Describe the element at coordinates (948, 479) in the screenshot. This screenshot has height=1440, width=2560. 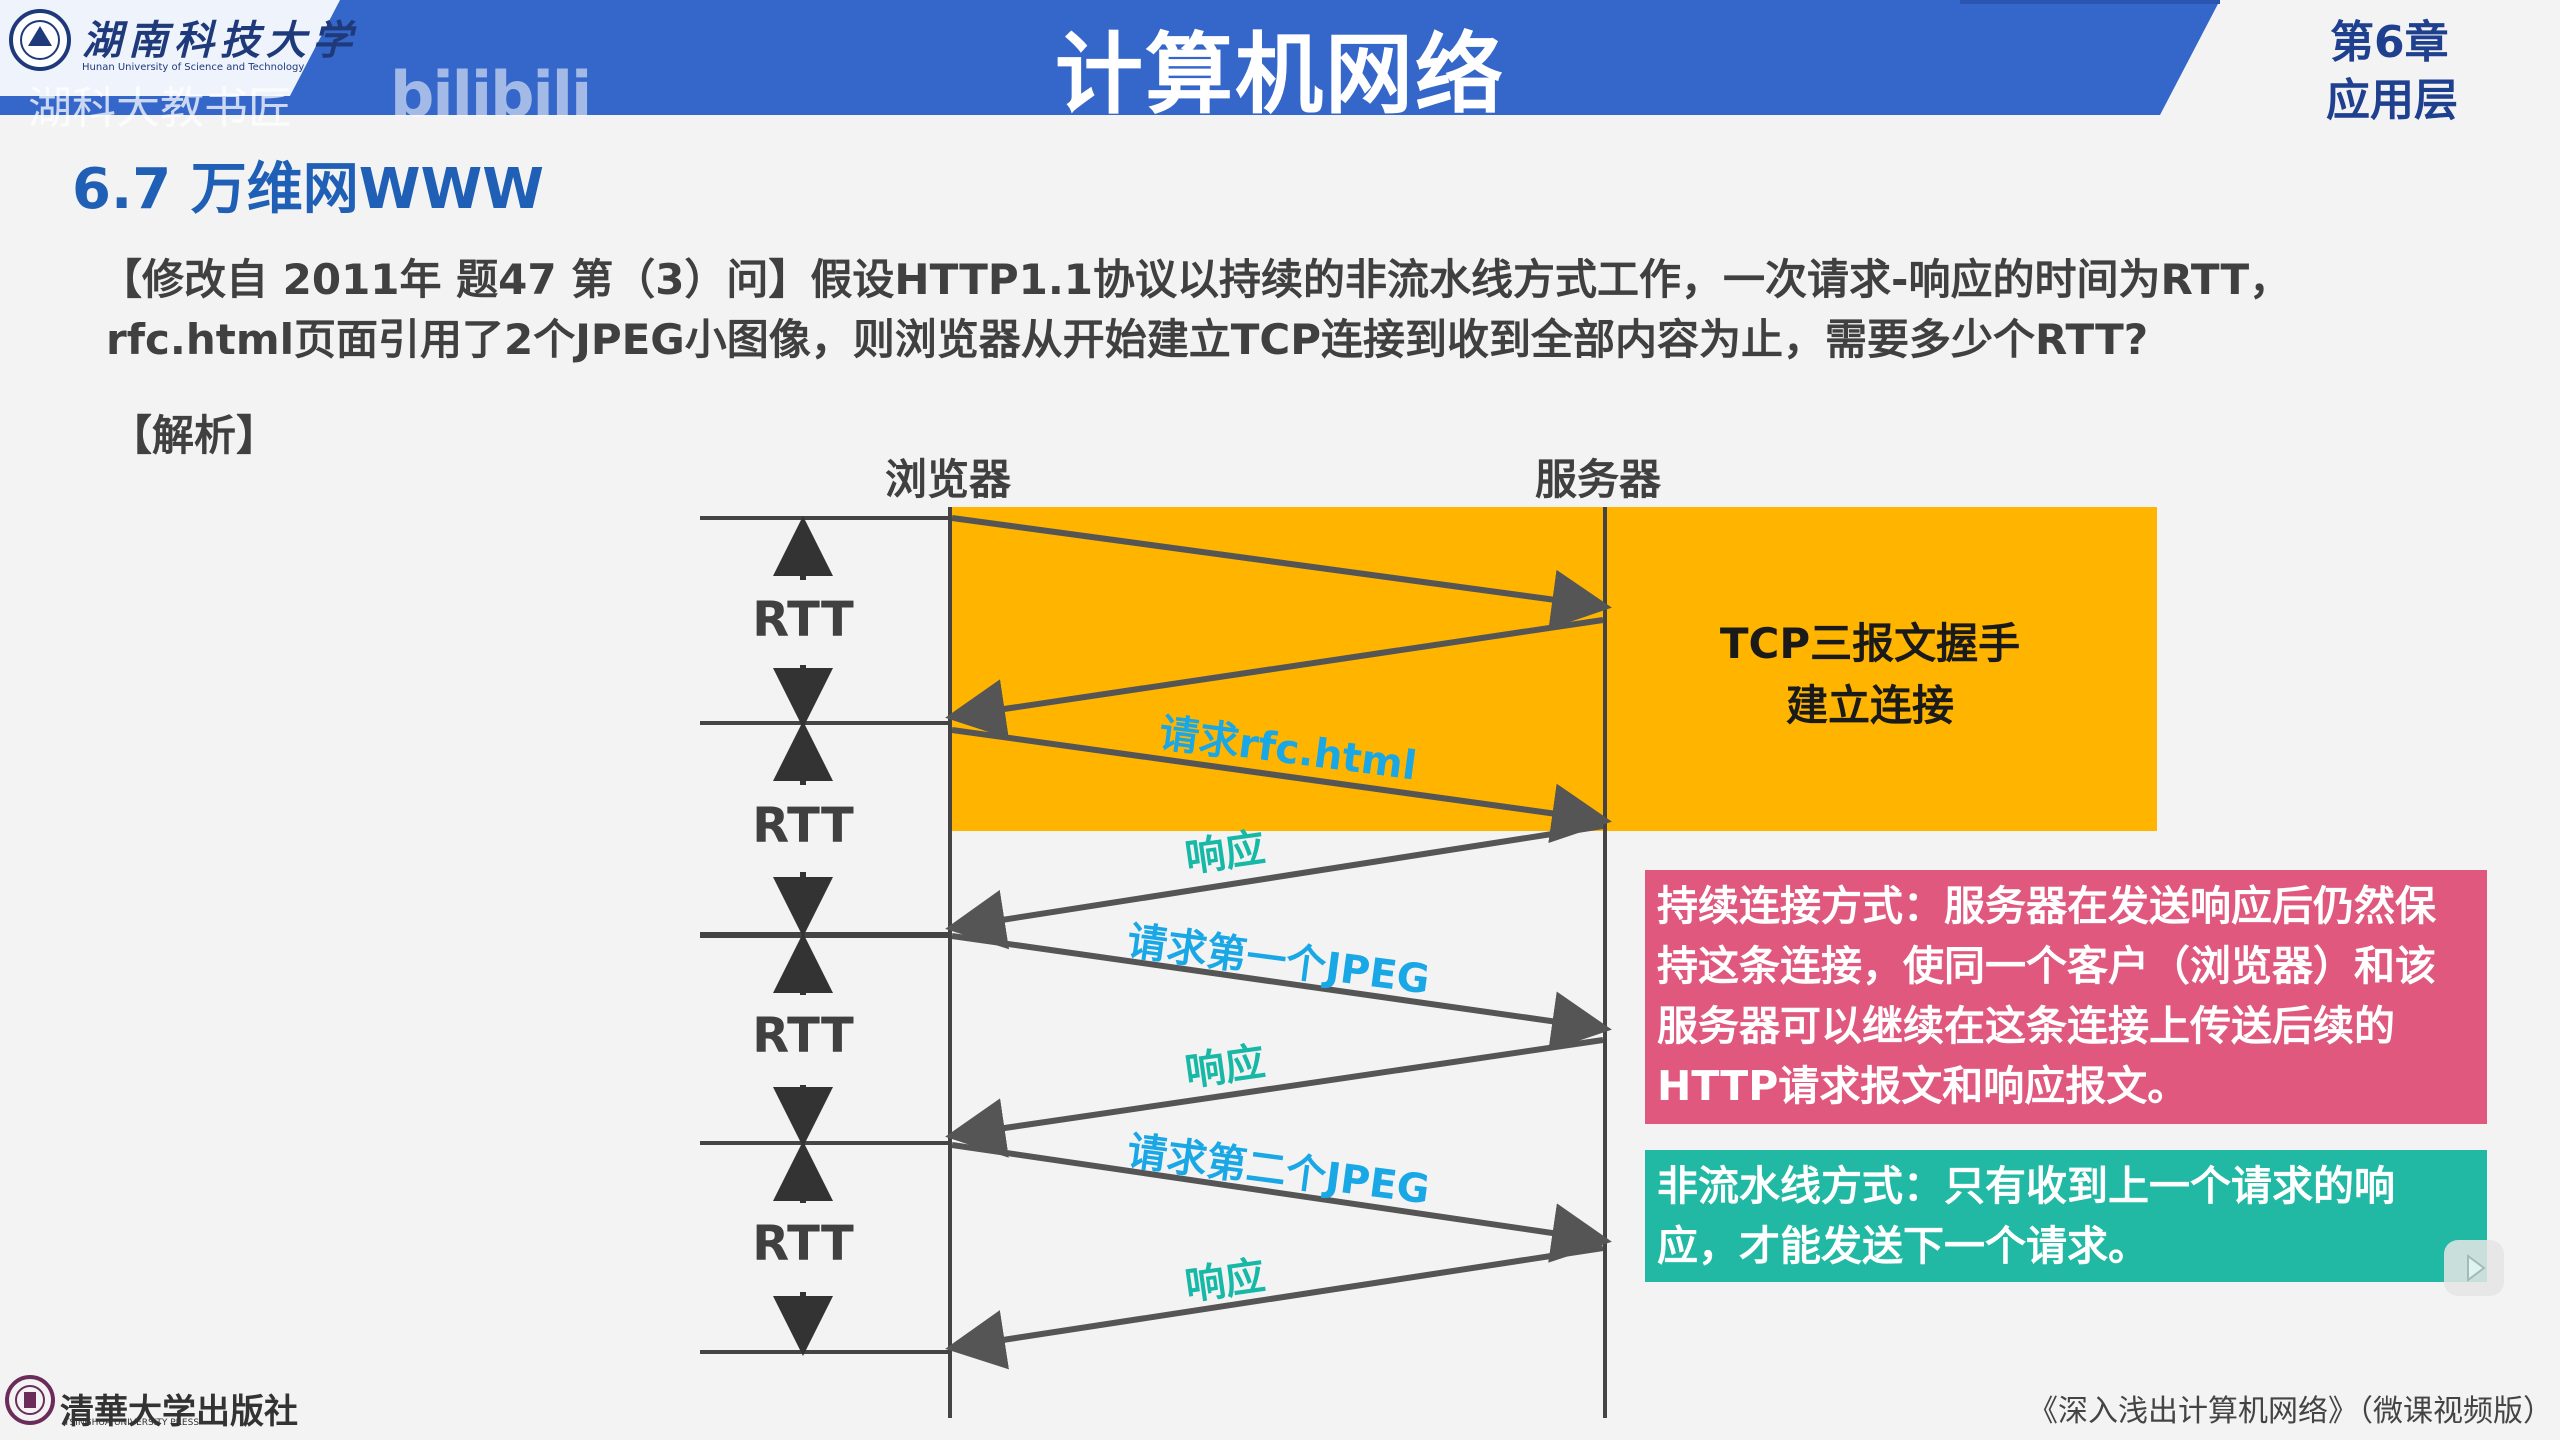
I see `browser-label: 浏览器` at that location.